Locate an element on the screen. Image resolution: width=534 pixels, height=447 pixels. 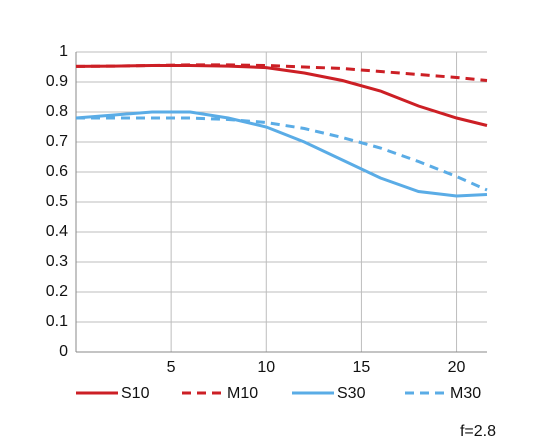
x-tick-label: 15 is located at coordinates (362, 367).